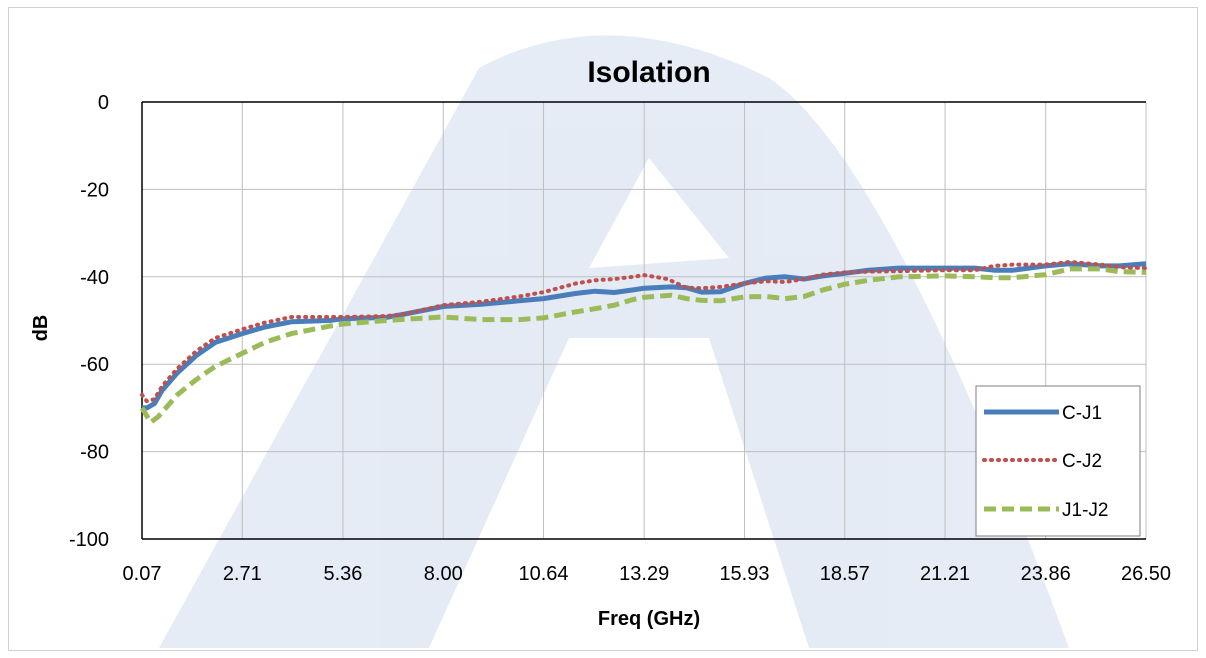 The width and height of the screenshot is (1206, 658). I want to click on x-tick-label: 26.50, so click(1146, 574).